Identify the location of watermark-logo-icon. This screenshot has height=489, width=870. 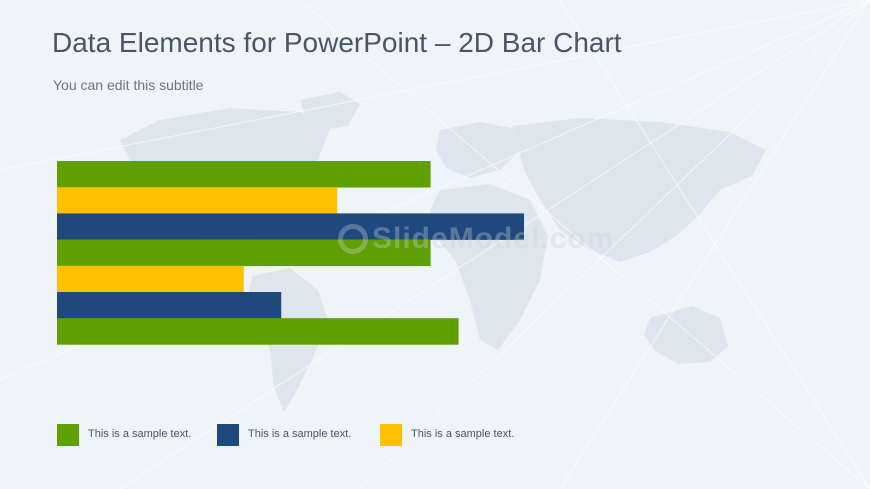
(353, 239).